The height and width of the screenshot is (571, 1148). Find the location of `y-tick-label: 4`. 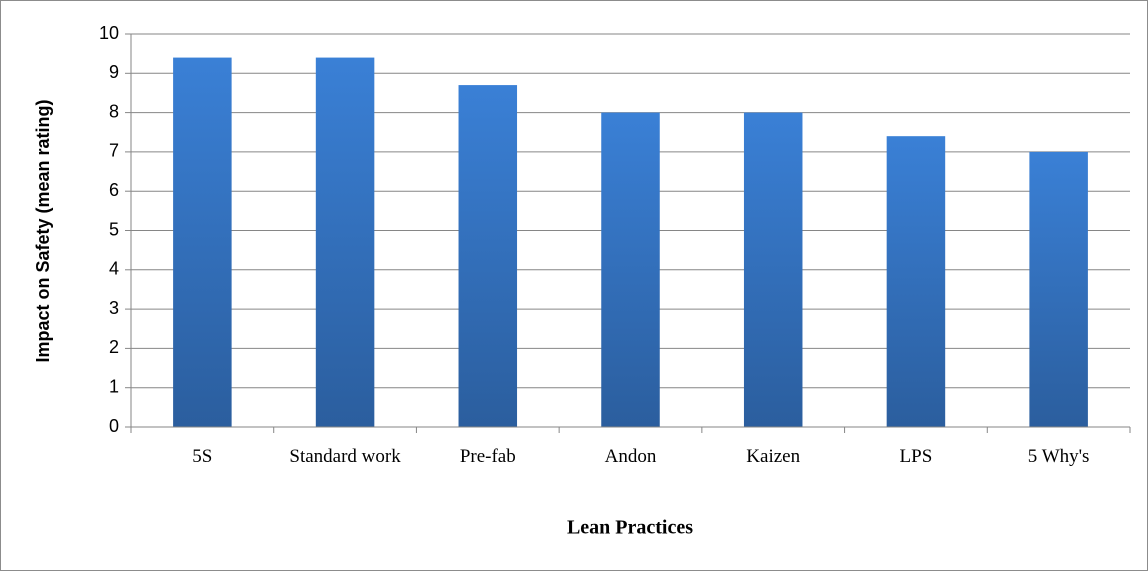

y-tick-label: 4 is located at coordinates (114, 269).